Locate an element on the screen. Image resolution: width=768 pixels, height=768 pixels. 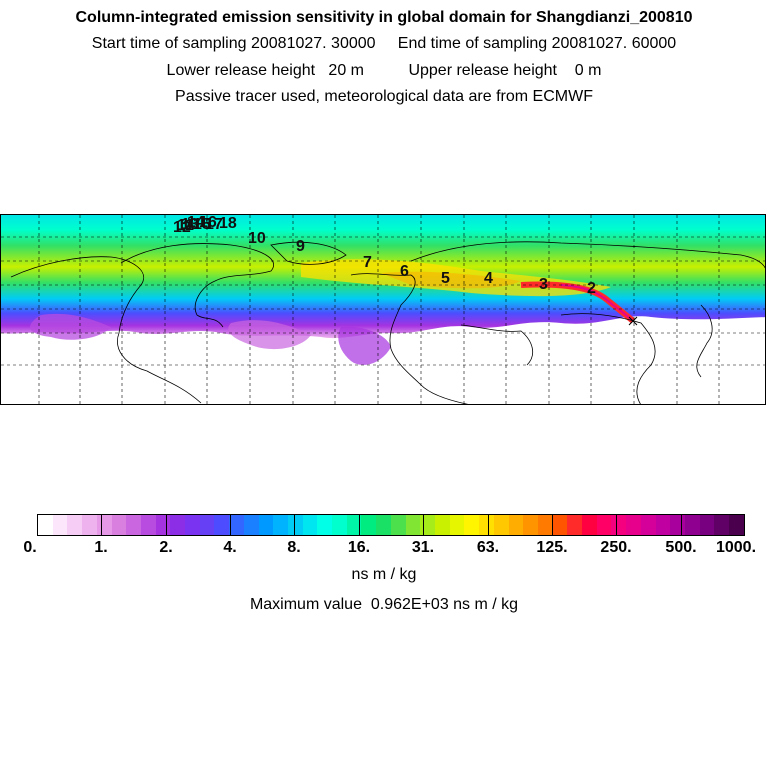
colorbar-tick-label: 8. is located at coordinates (294, 547).